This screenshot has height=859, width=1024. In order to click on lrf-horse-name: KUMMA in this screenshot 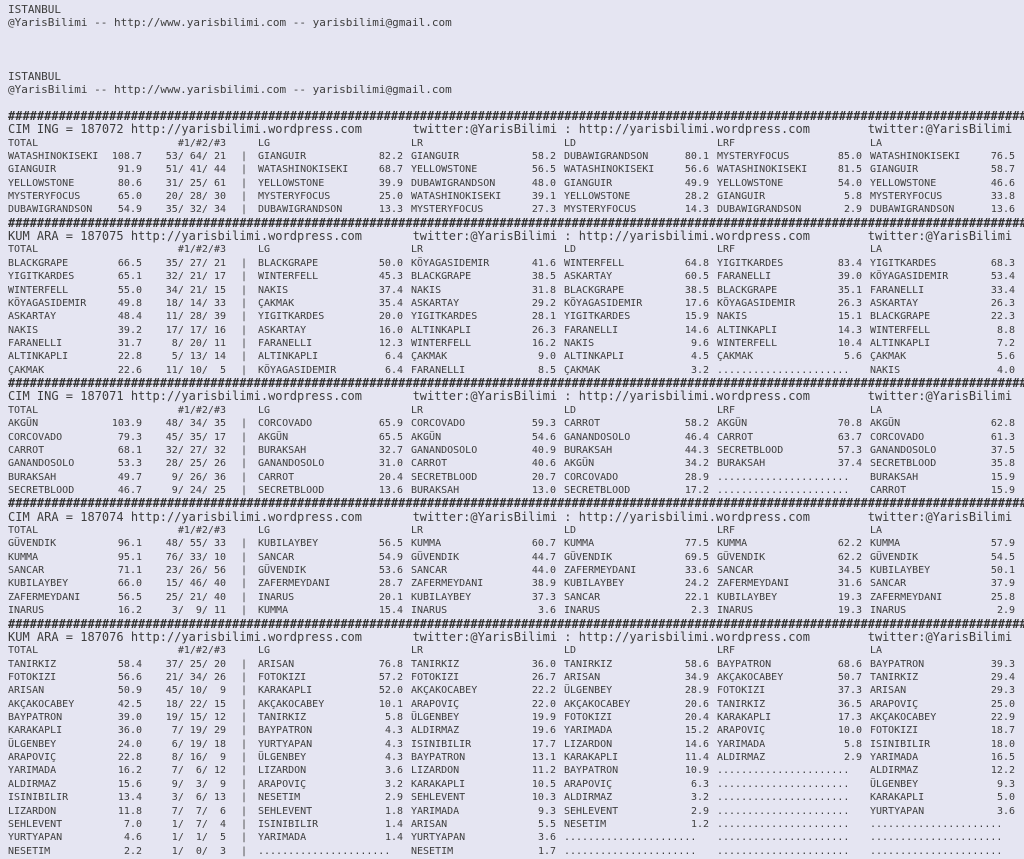, I will do `click(732, 544)`.